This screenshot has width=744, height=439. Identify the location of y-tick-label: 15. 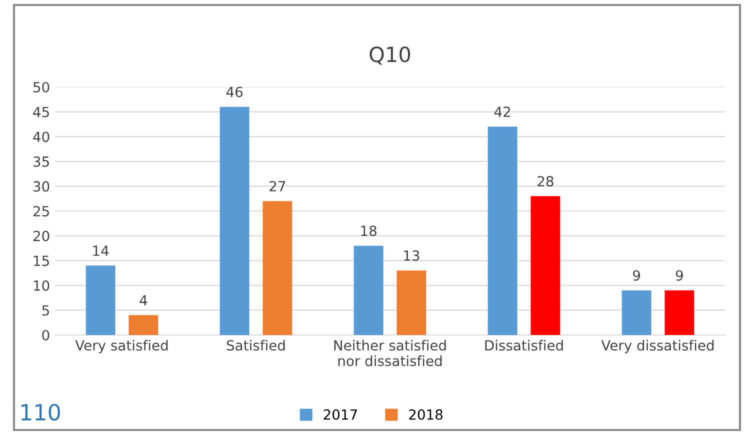
(41, 261).